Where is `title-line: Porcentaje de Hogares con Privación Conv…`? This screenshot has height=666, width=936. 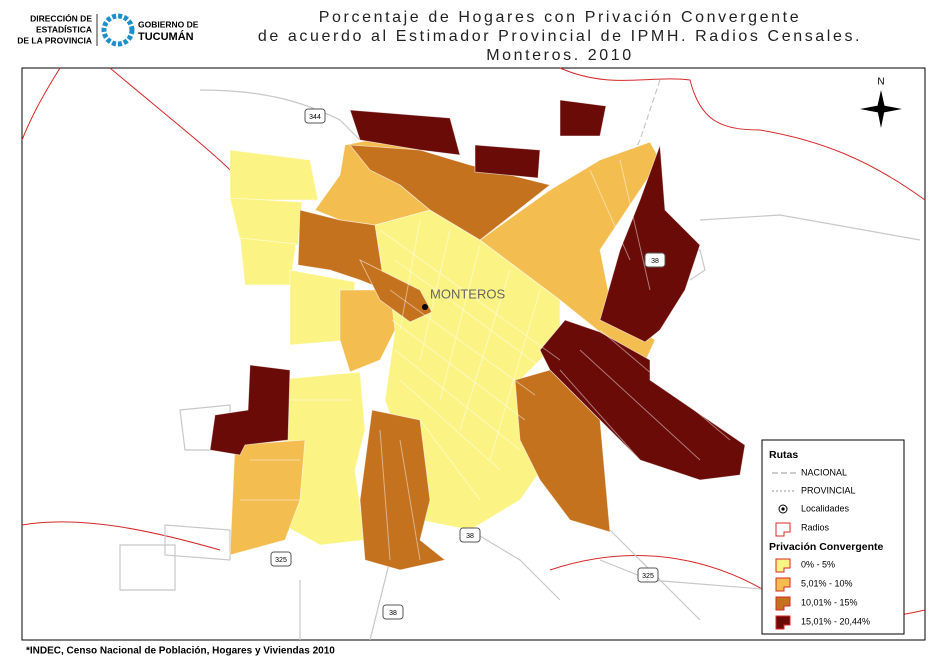 title-line: Porcentaje de Hogares con Privación Conv… is located at coordinates (560, 17).